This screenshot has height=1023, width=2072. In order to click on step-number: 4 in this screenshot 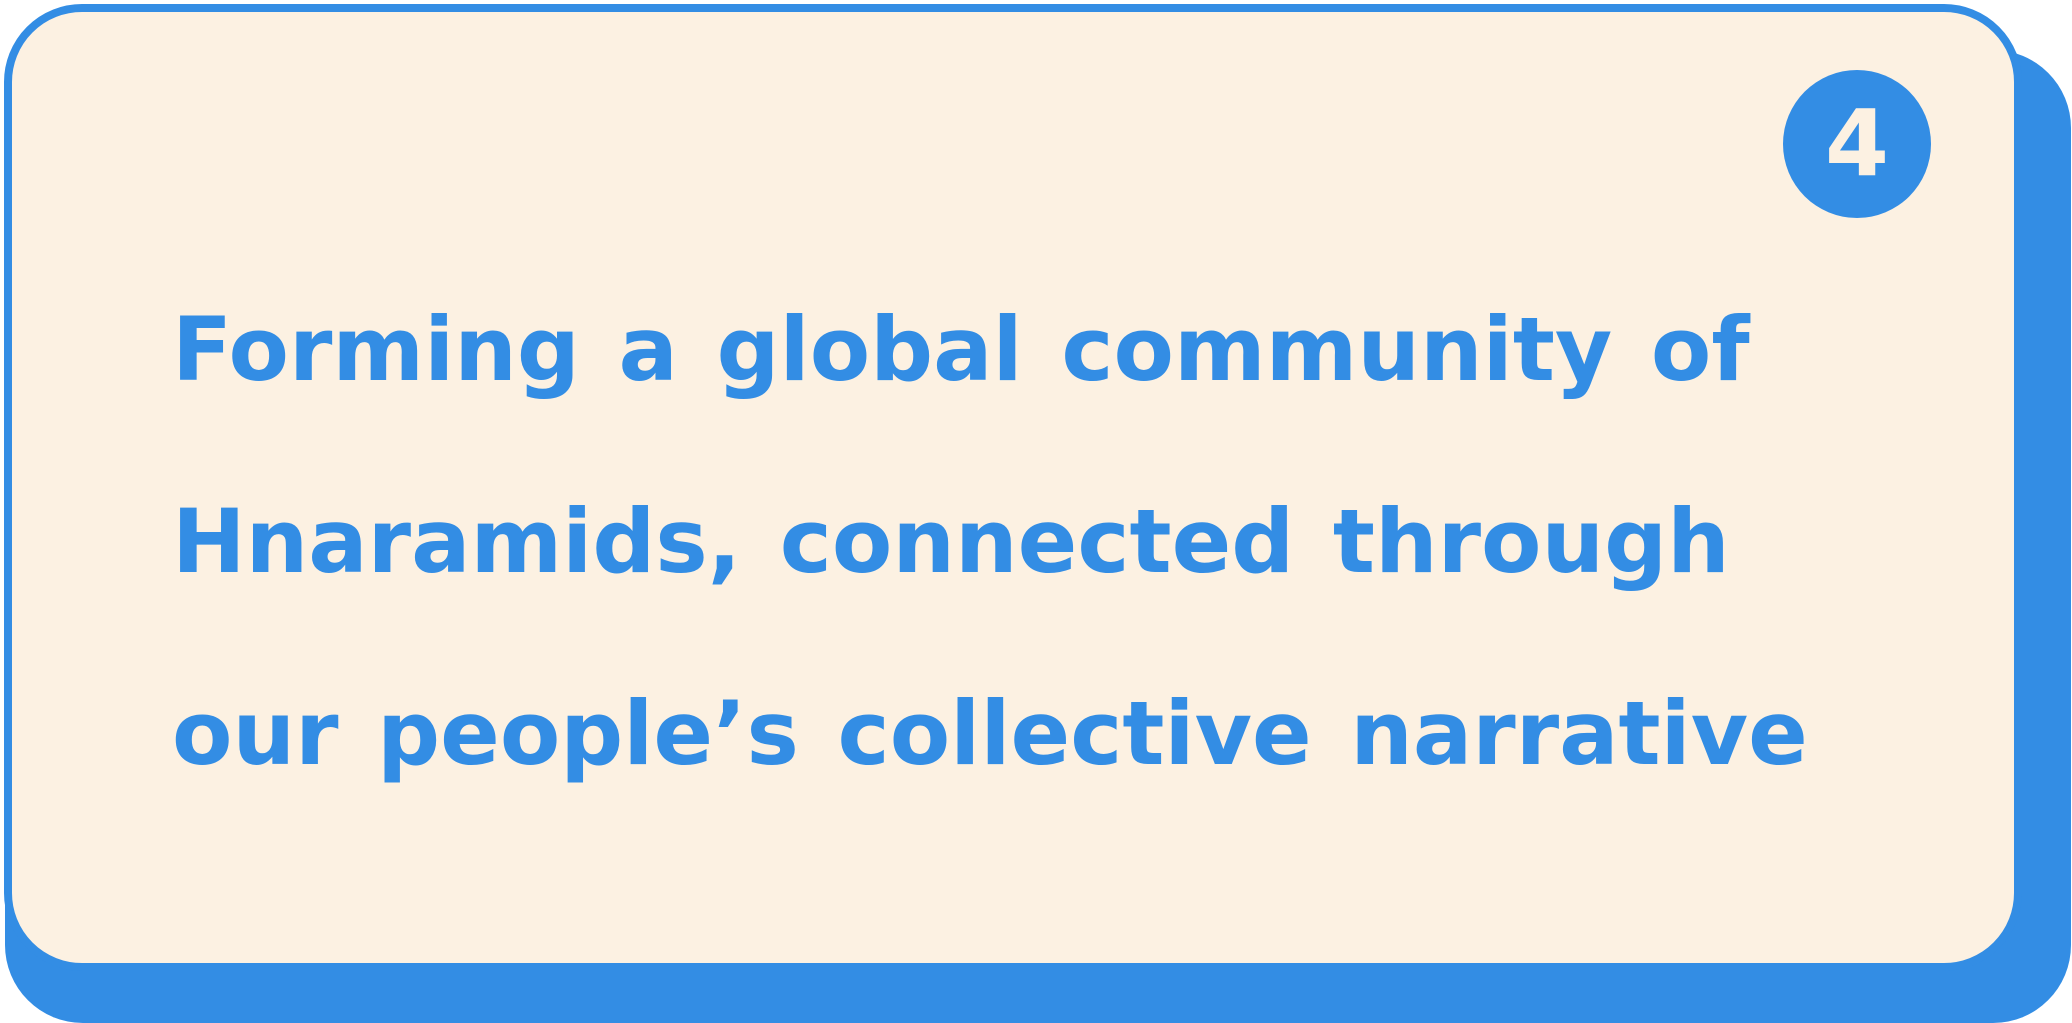, I will do `click(1856, 143)`.